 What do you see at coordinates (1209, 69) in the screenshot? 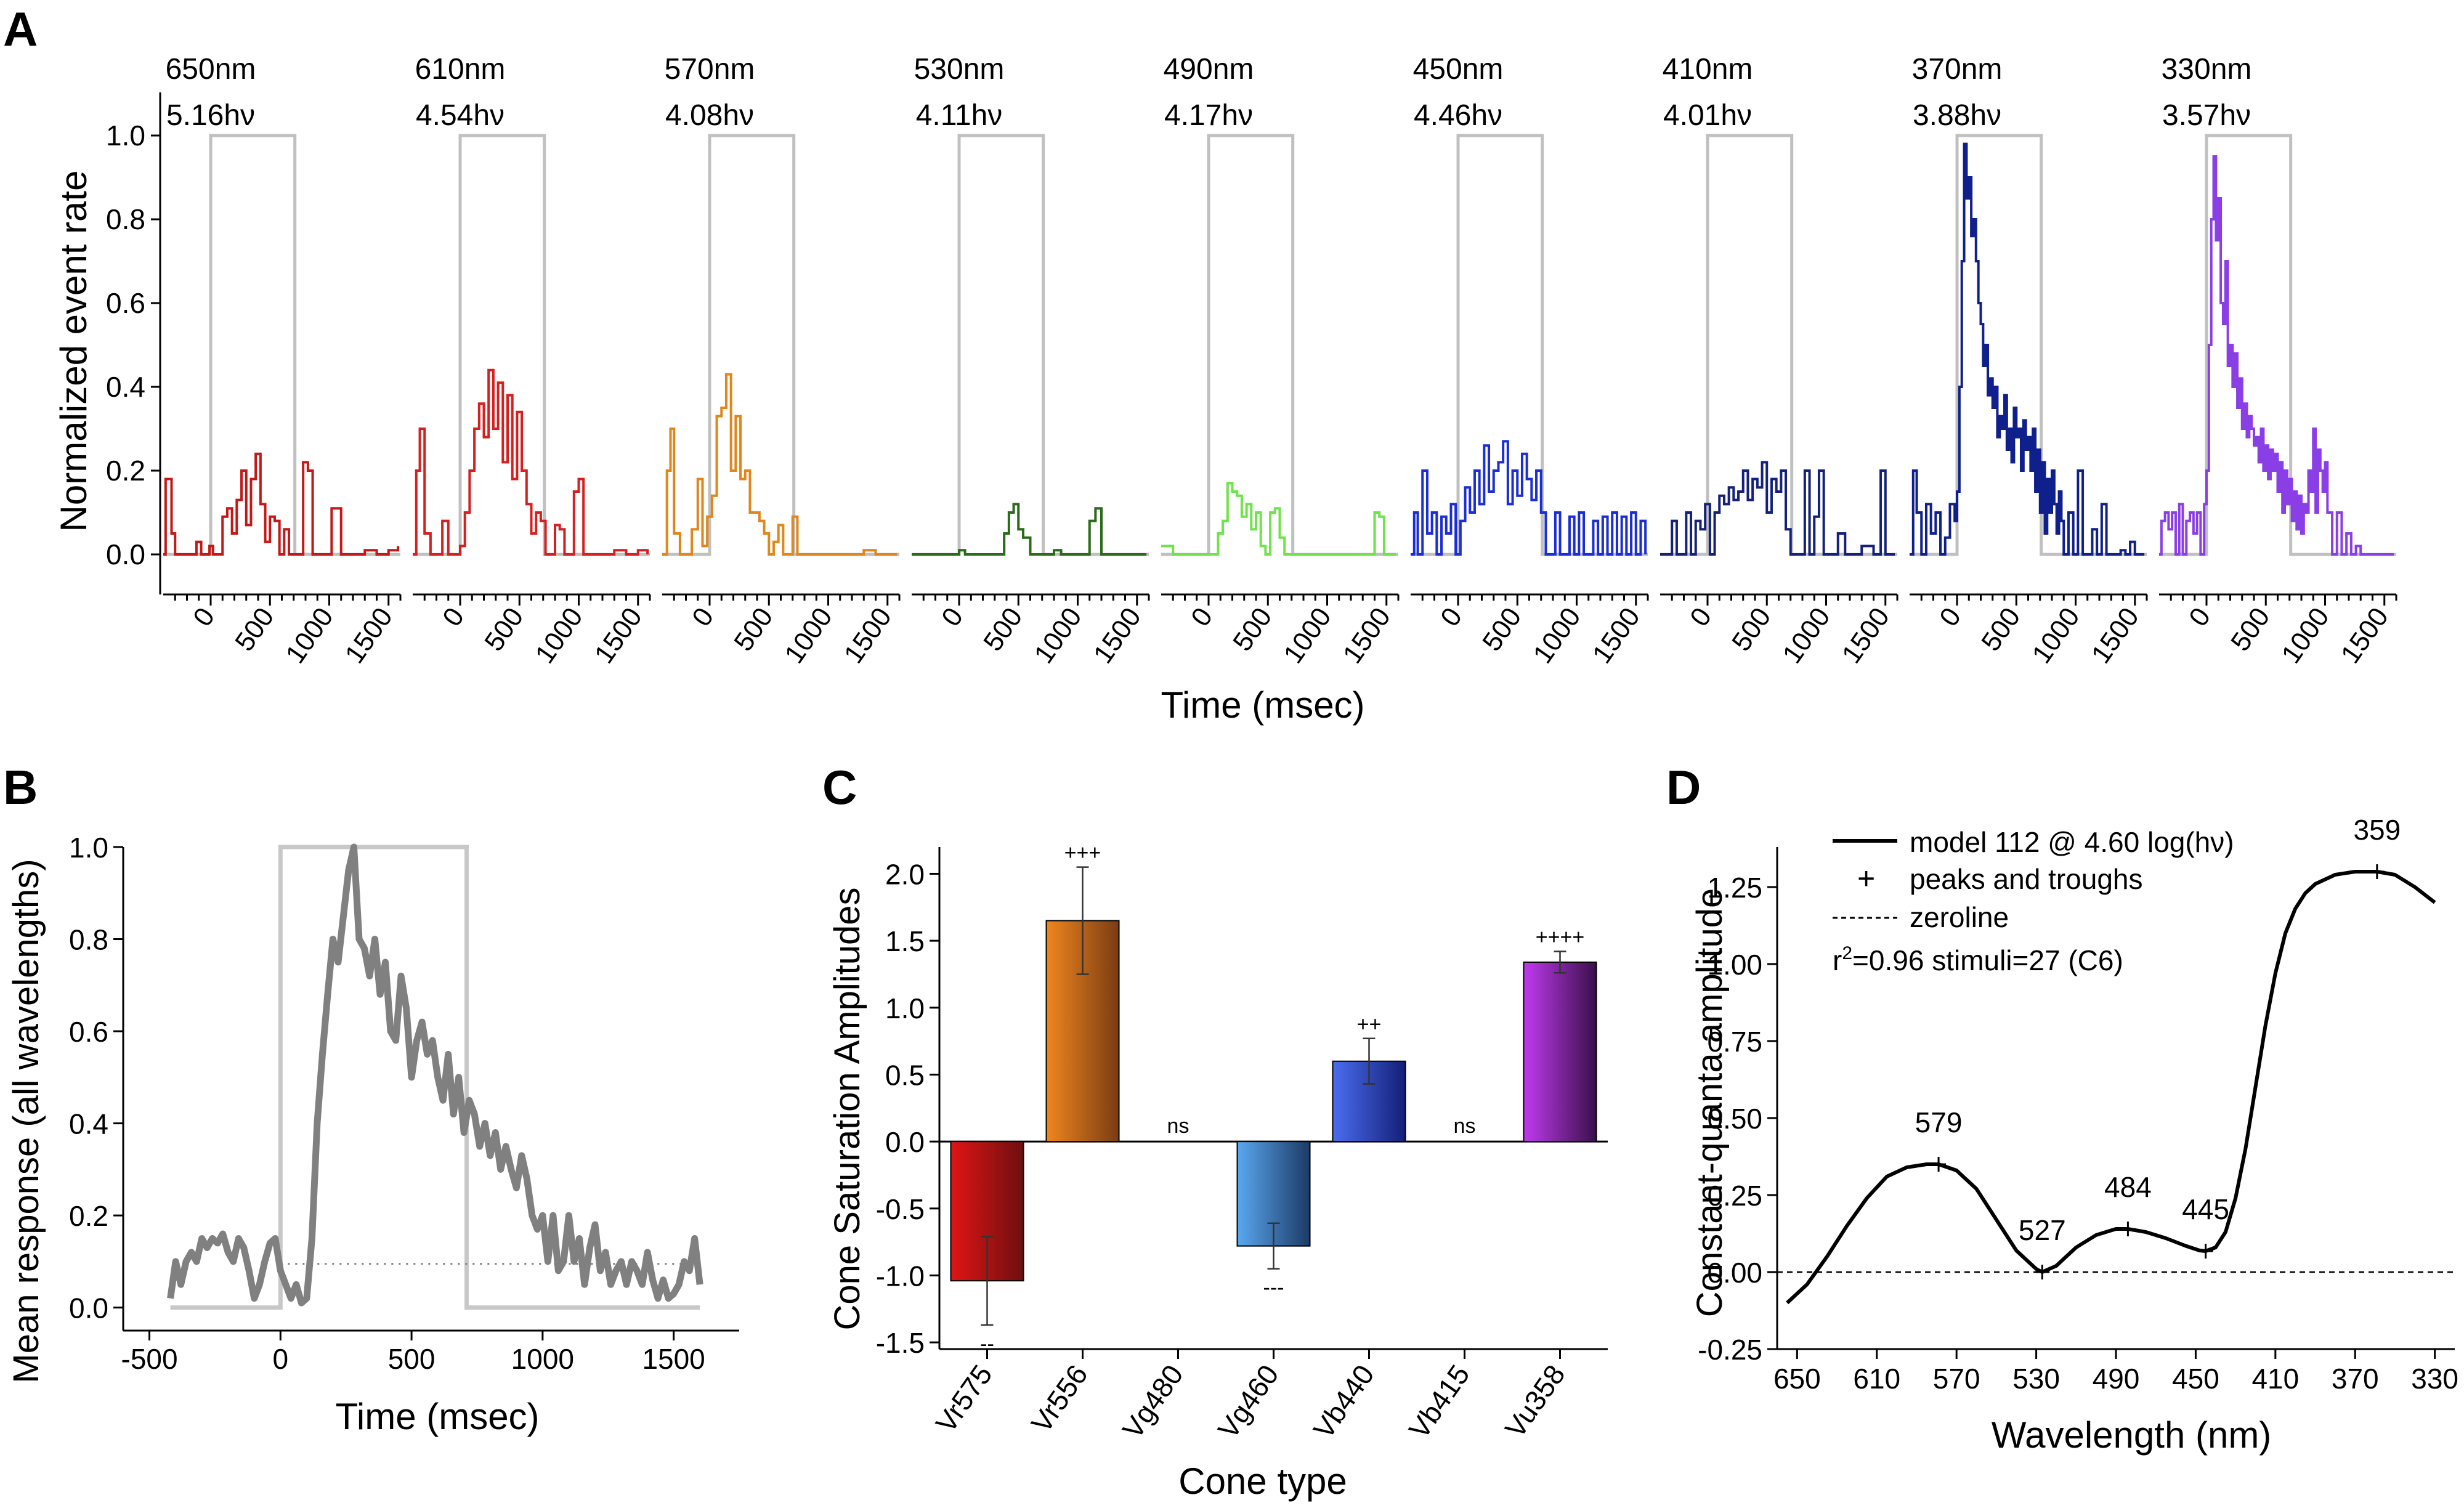
I see `panel-a-wavelength-label: 490nm` at bounding box center [1209, 69].